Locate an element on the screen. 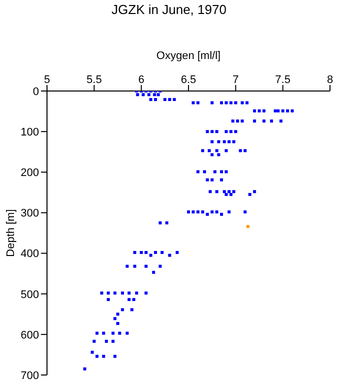  y-tick-label: 300 is located at coordinates (29, 214).